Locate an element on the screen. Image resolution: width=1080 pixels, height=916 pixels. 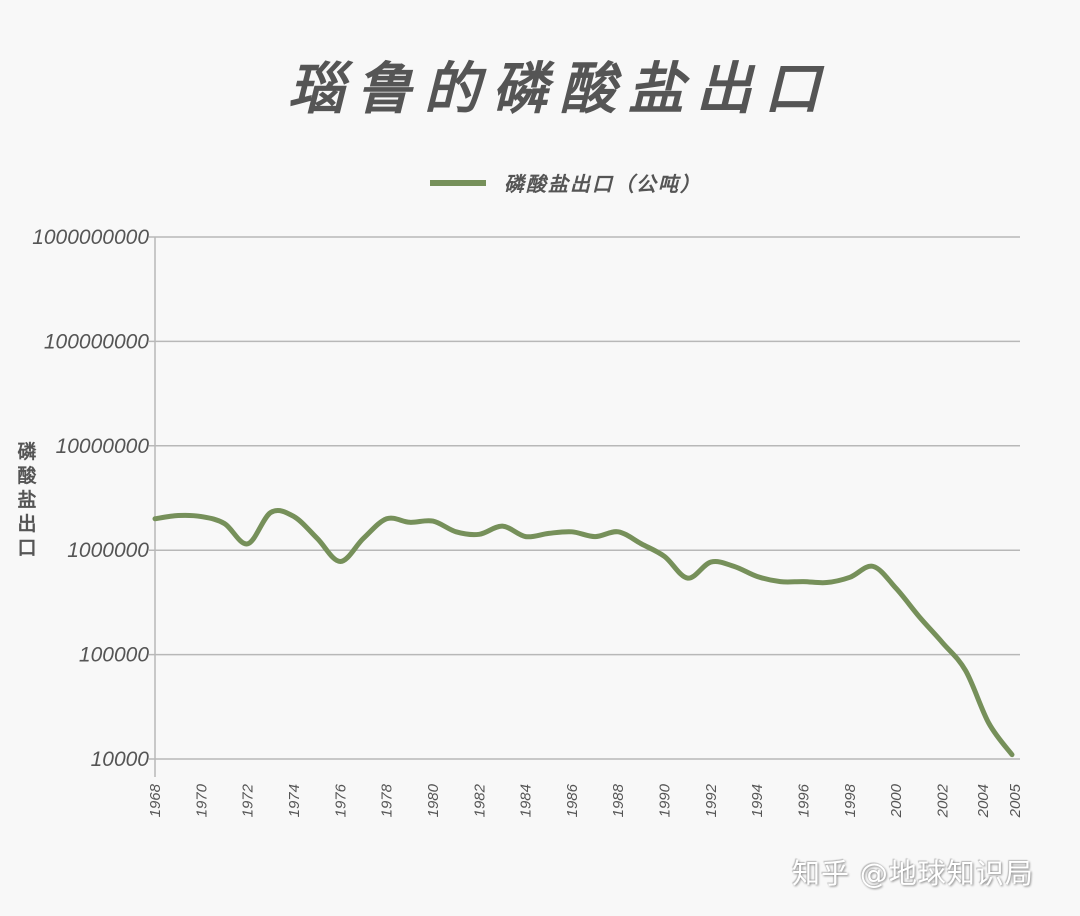
y-tick-label: 1000000 is located at coordinates (108, 550).